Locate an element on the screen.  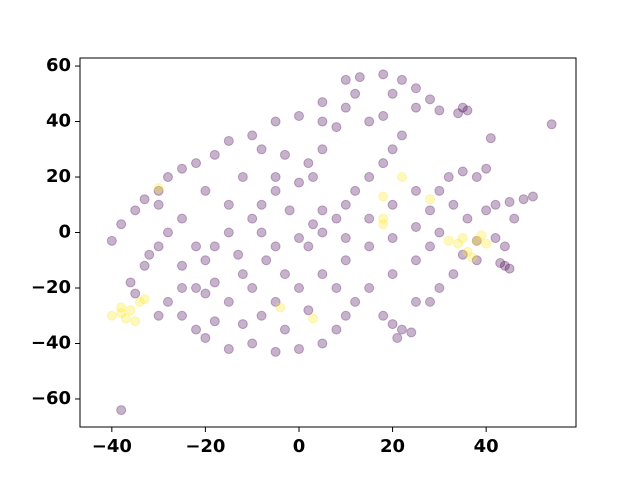
y-tick-label: 40 is located at coordinates (58, 121).